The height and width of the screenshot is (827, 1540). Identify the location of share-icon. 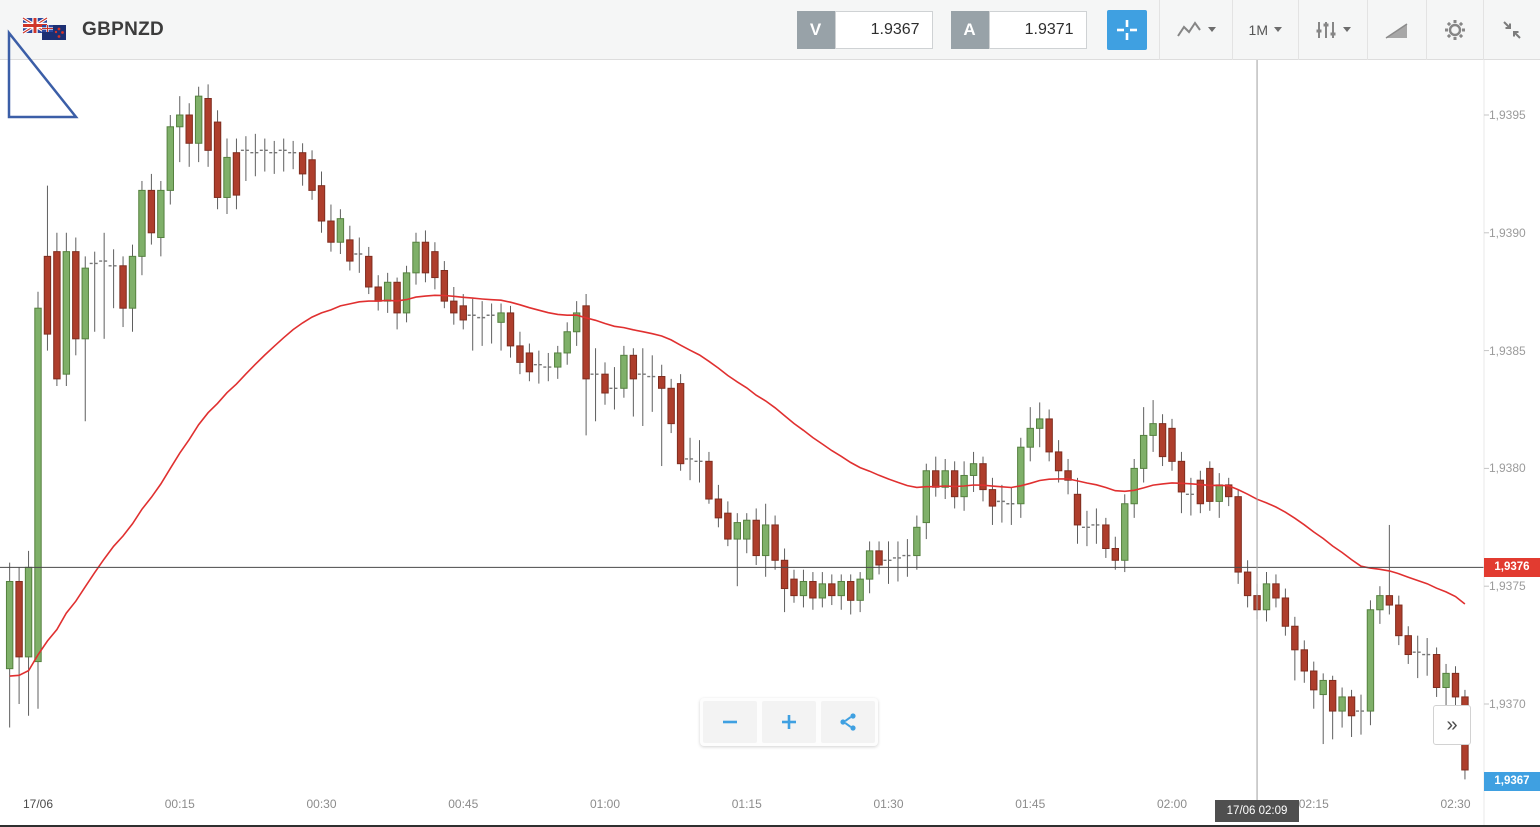
(848, 722).